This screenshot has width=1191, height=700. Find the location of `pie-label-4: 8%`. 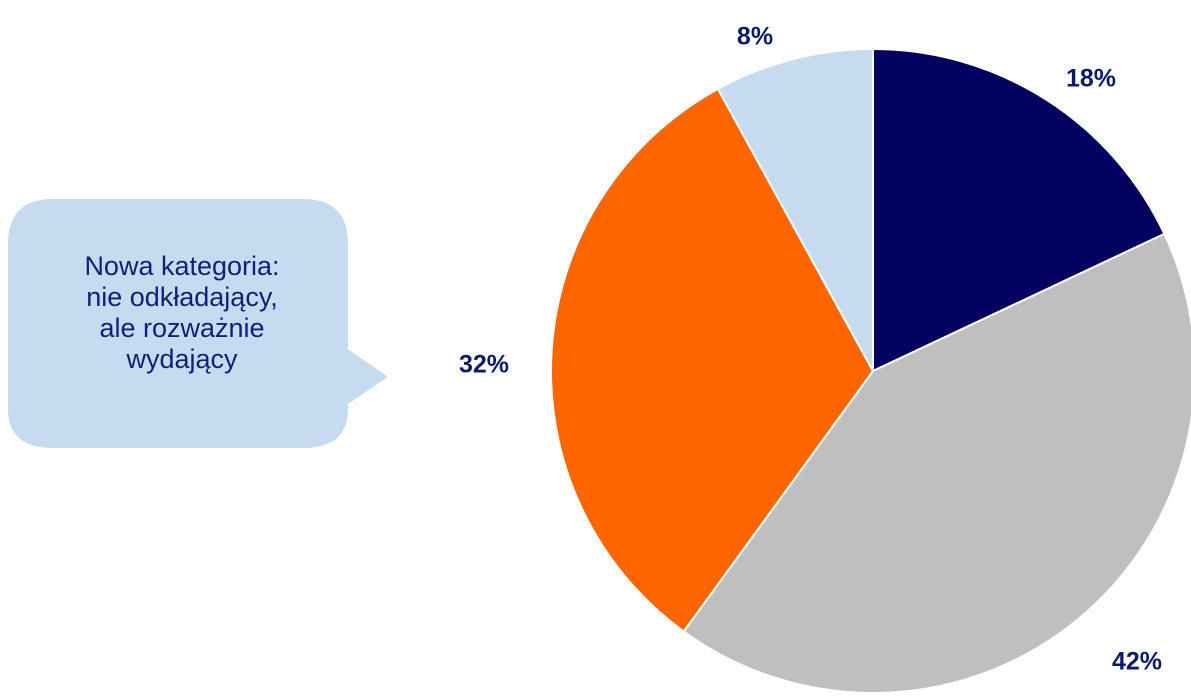

pie-label-4: 8% is located at coordinates (755, 37).